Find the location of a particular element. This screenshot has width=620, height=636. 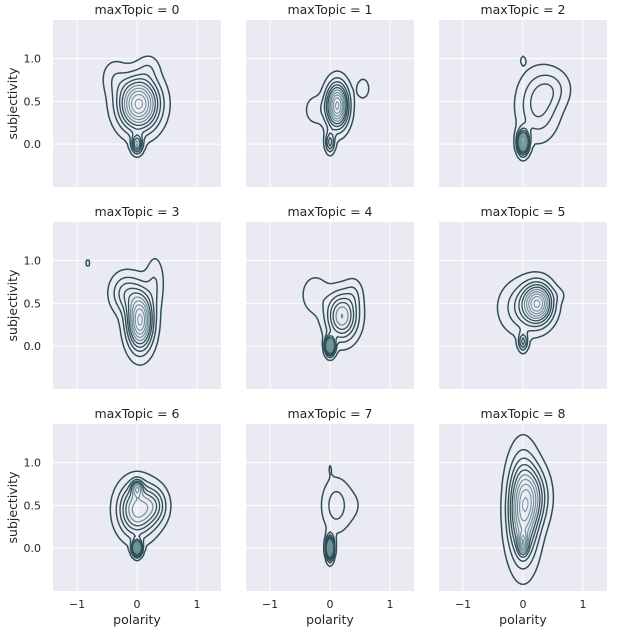

facet-panel-8: maxTopic = 8 −1 0 1 polarity is located at coordinates (523, 516).